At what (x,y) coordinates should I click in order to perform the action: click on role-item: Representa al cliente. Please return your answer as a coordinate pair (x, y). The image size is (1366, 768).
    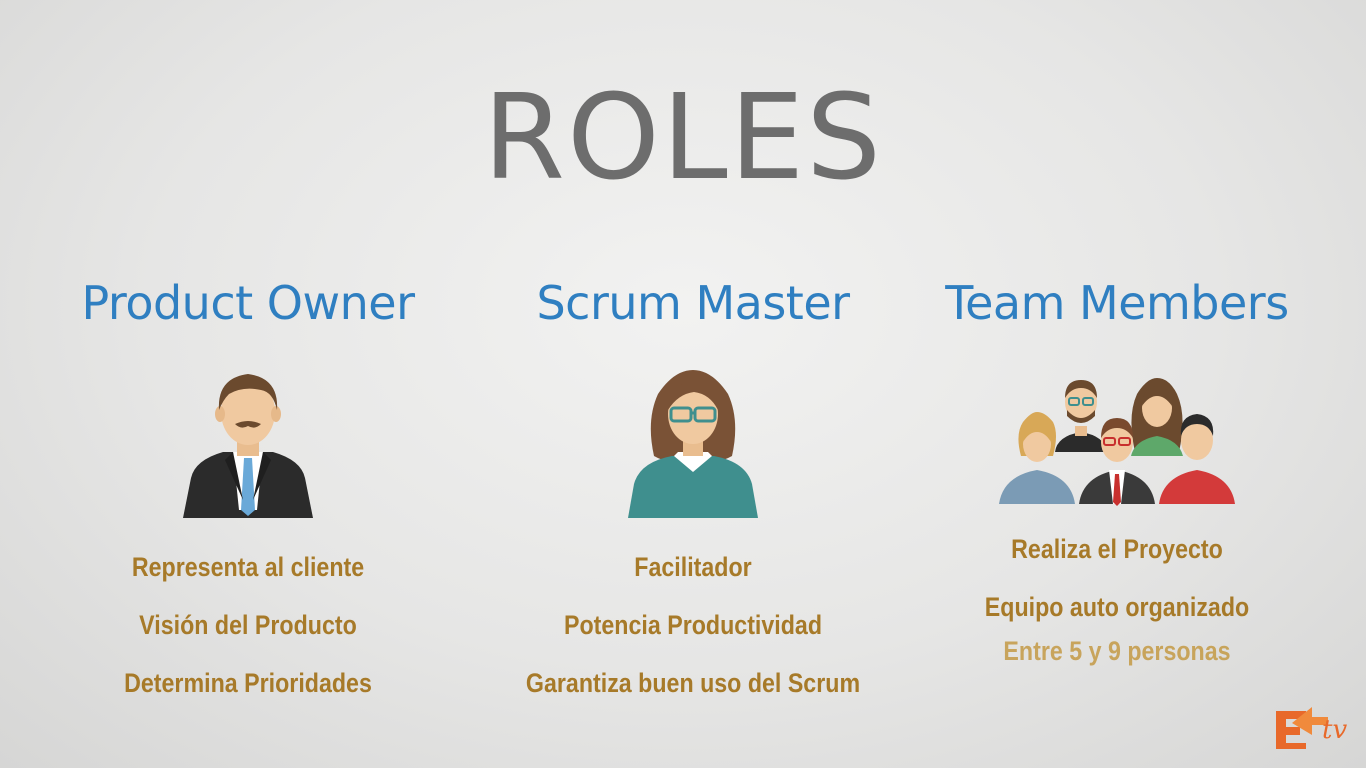
    Looking at the image, I should click on (248, 567).